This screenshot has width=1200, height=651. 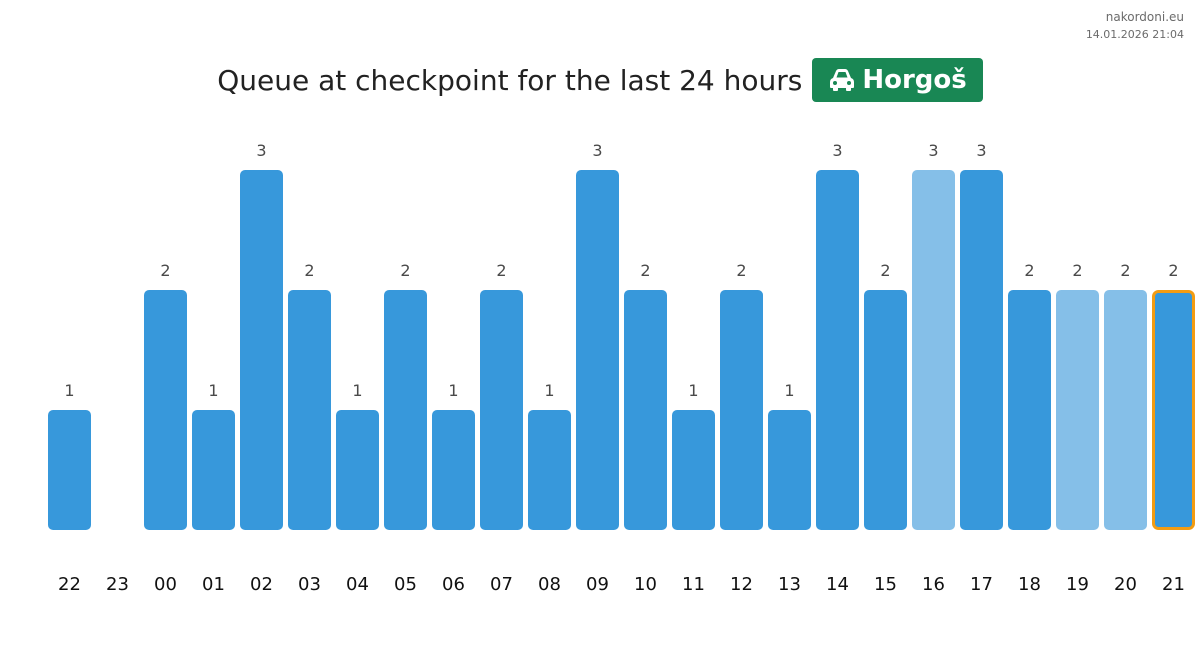 What do you see at coordinates (1173, 270) in the screenshot?
I see `value-label-21: 2` at bounding box center [1173, 270].